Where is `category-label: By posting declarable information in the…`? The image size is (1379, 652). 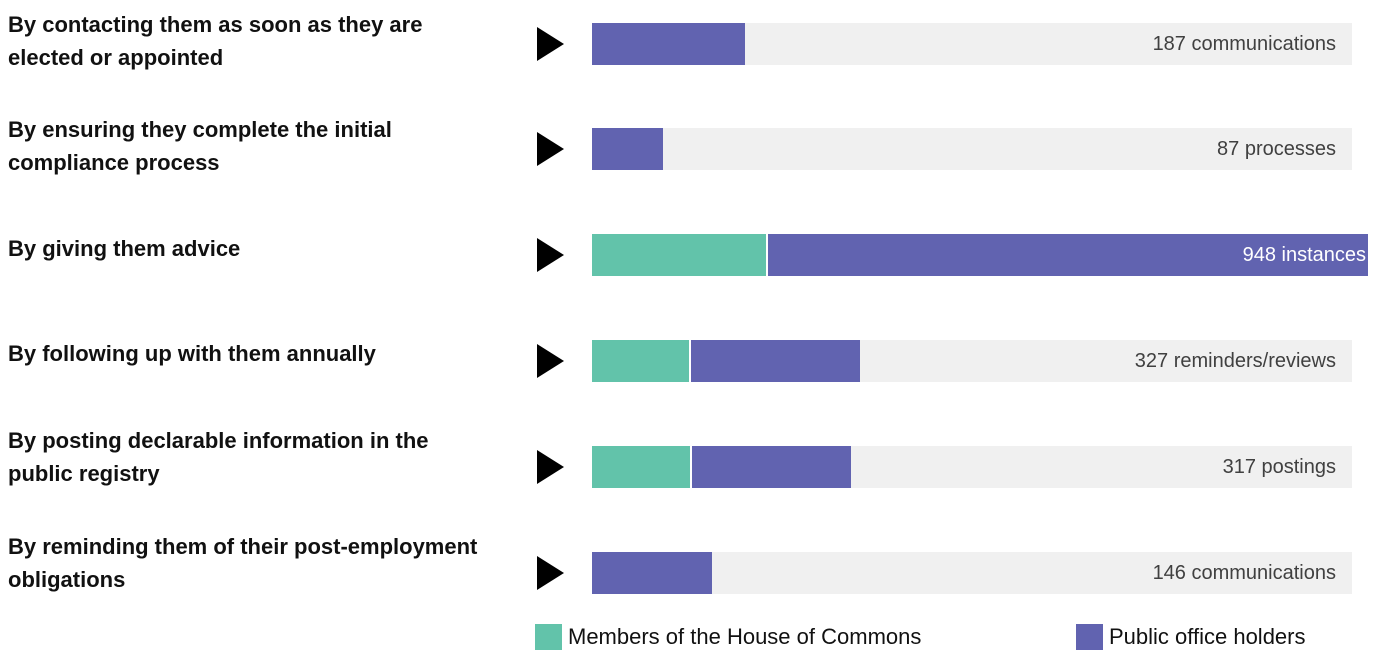 category-label: By posting declarable information in the… is located at coordinates (218, 457).